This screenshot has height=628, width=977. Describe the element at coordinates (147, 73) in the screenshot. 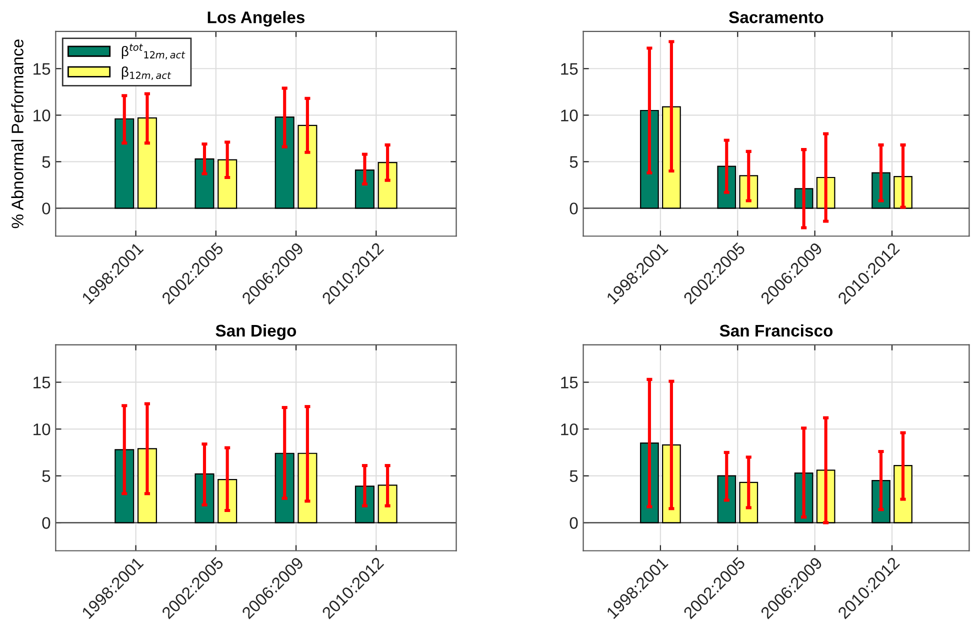

I see `legend-label: β$_{12m,act}$` at that location.